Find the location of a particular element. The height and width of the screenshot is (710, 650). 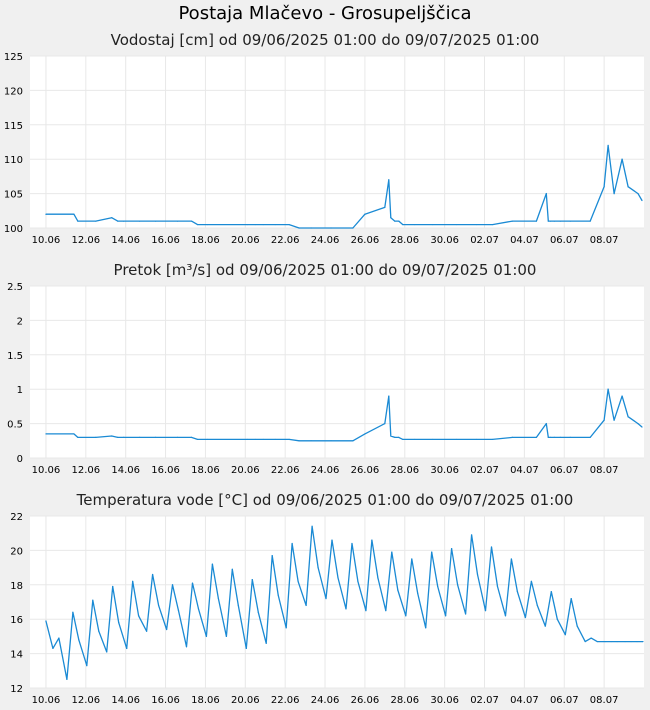

x-tick-label: 18.06 is located at coordinates (205, 470).